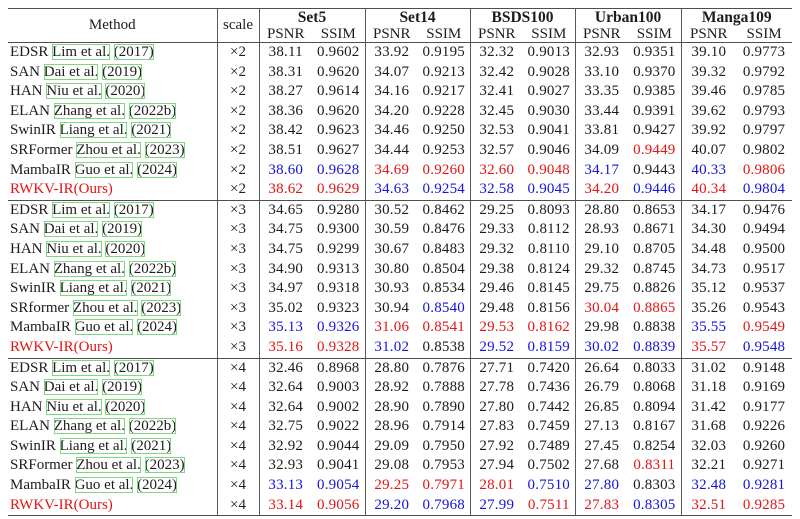  I want to click on psnr-value: 35.57, so click(708, 347).